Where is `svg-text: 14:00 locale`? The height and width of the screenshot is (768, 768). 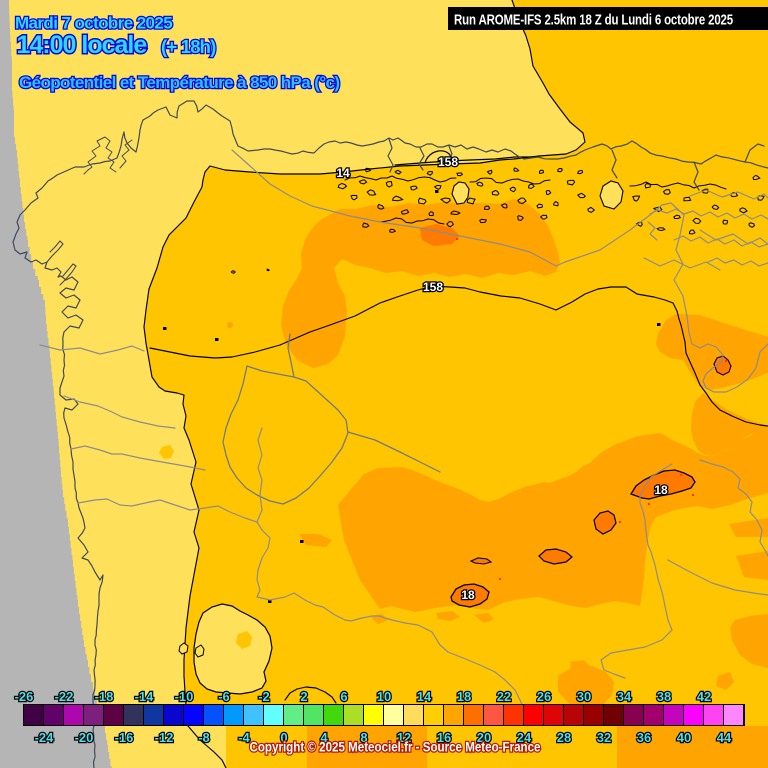
svg-text: 14:00 locale is located at coordinates (82, 45).